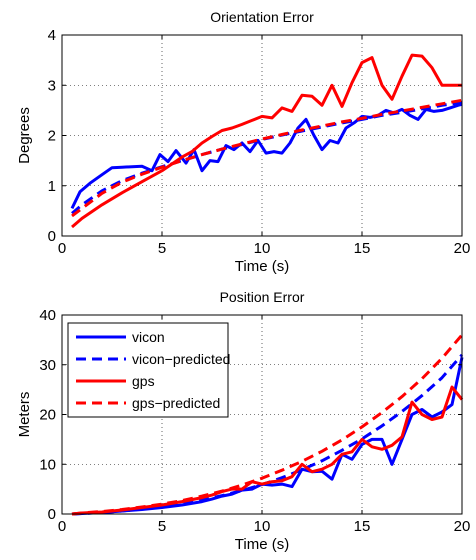 This screenshot has height=560, width=476. I want to click on position-title: Position Error, so click(262, 297).